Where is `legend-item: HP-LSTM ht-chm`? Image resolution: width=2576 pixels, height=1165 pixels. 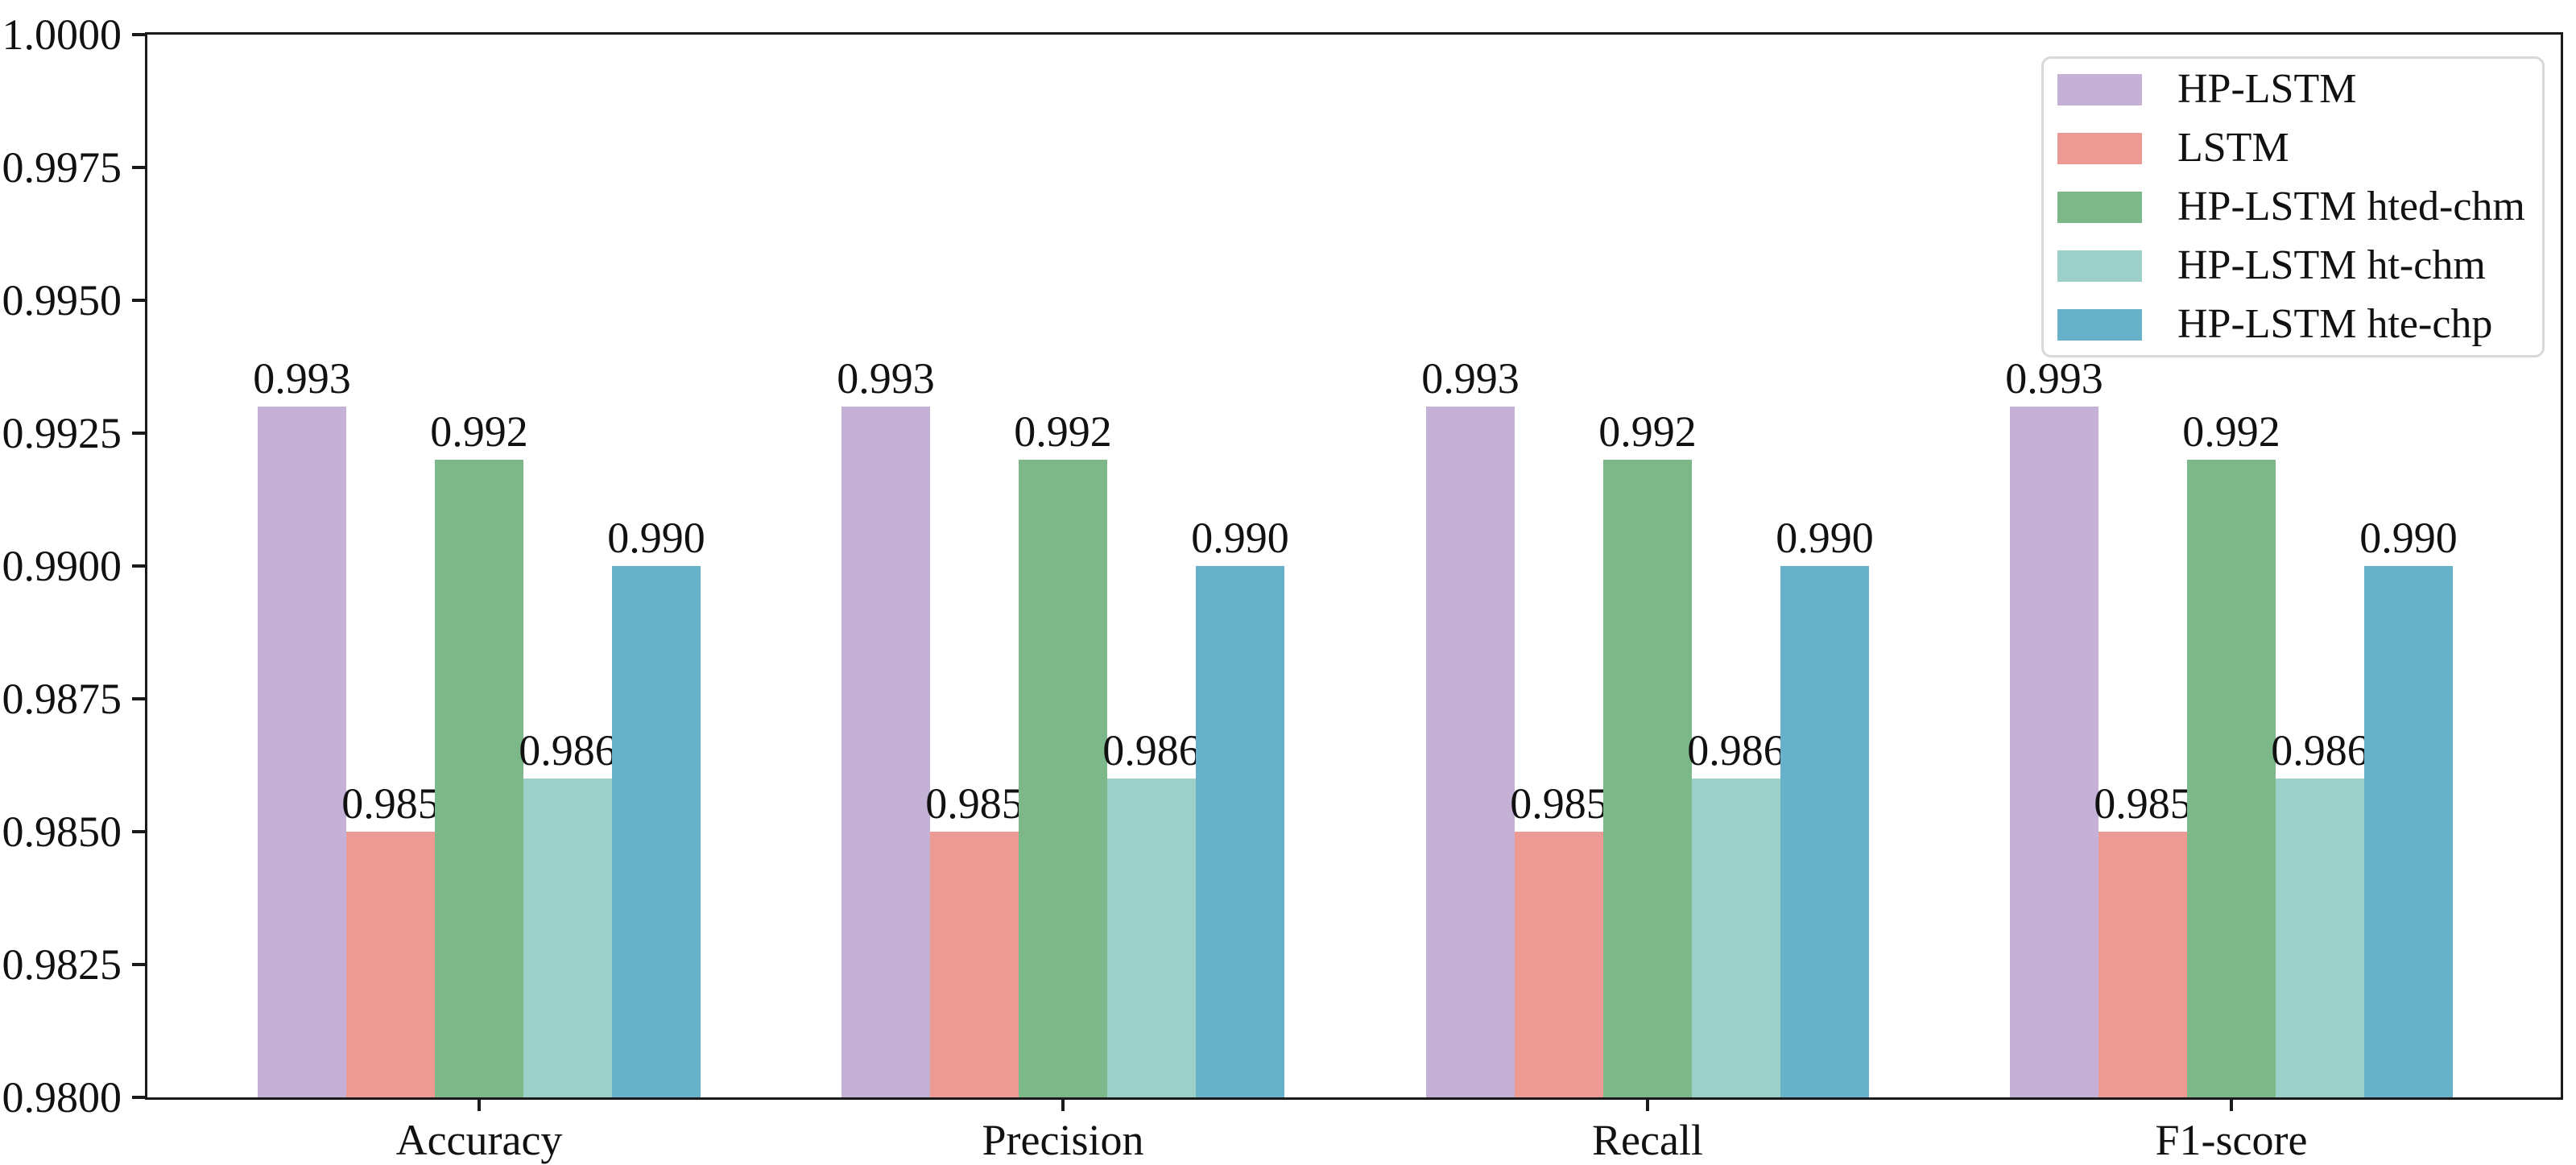 legend-item: HP-LSTM ht-chm is located at coordinates (2299, 266).